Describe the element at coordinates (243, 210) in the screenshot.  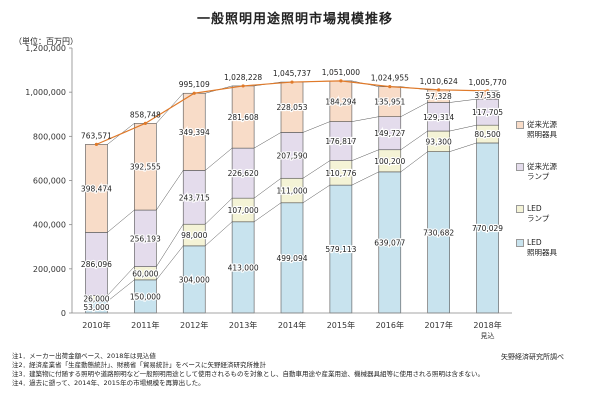
I see `data-label: 107,000` at that location.